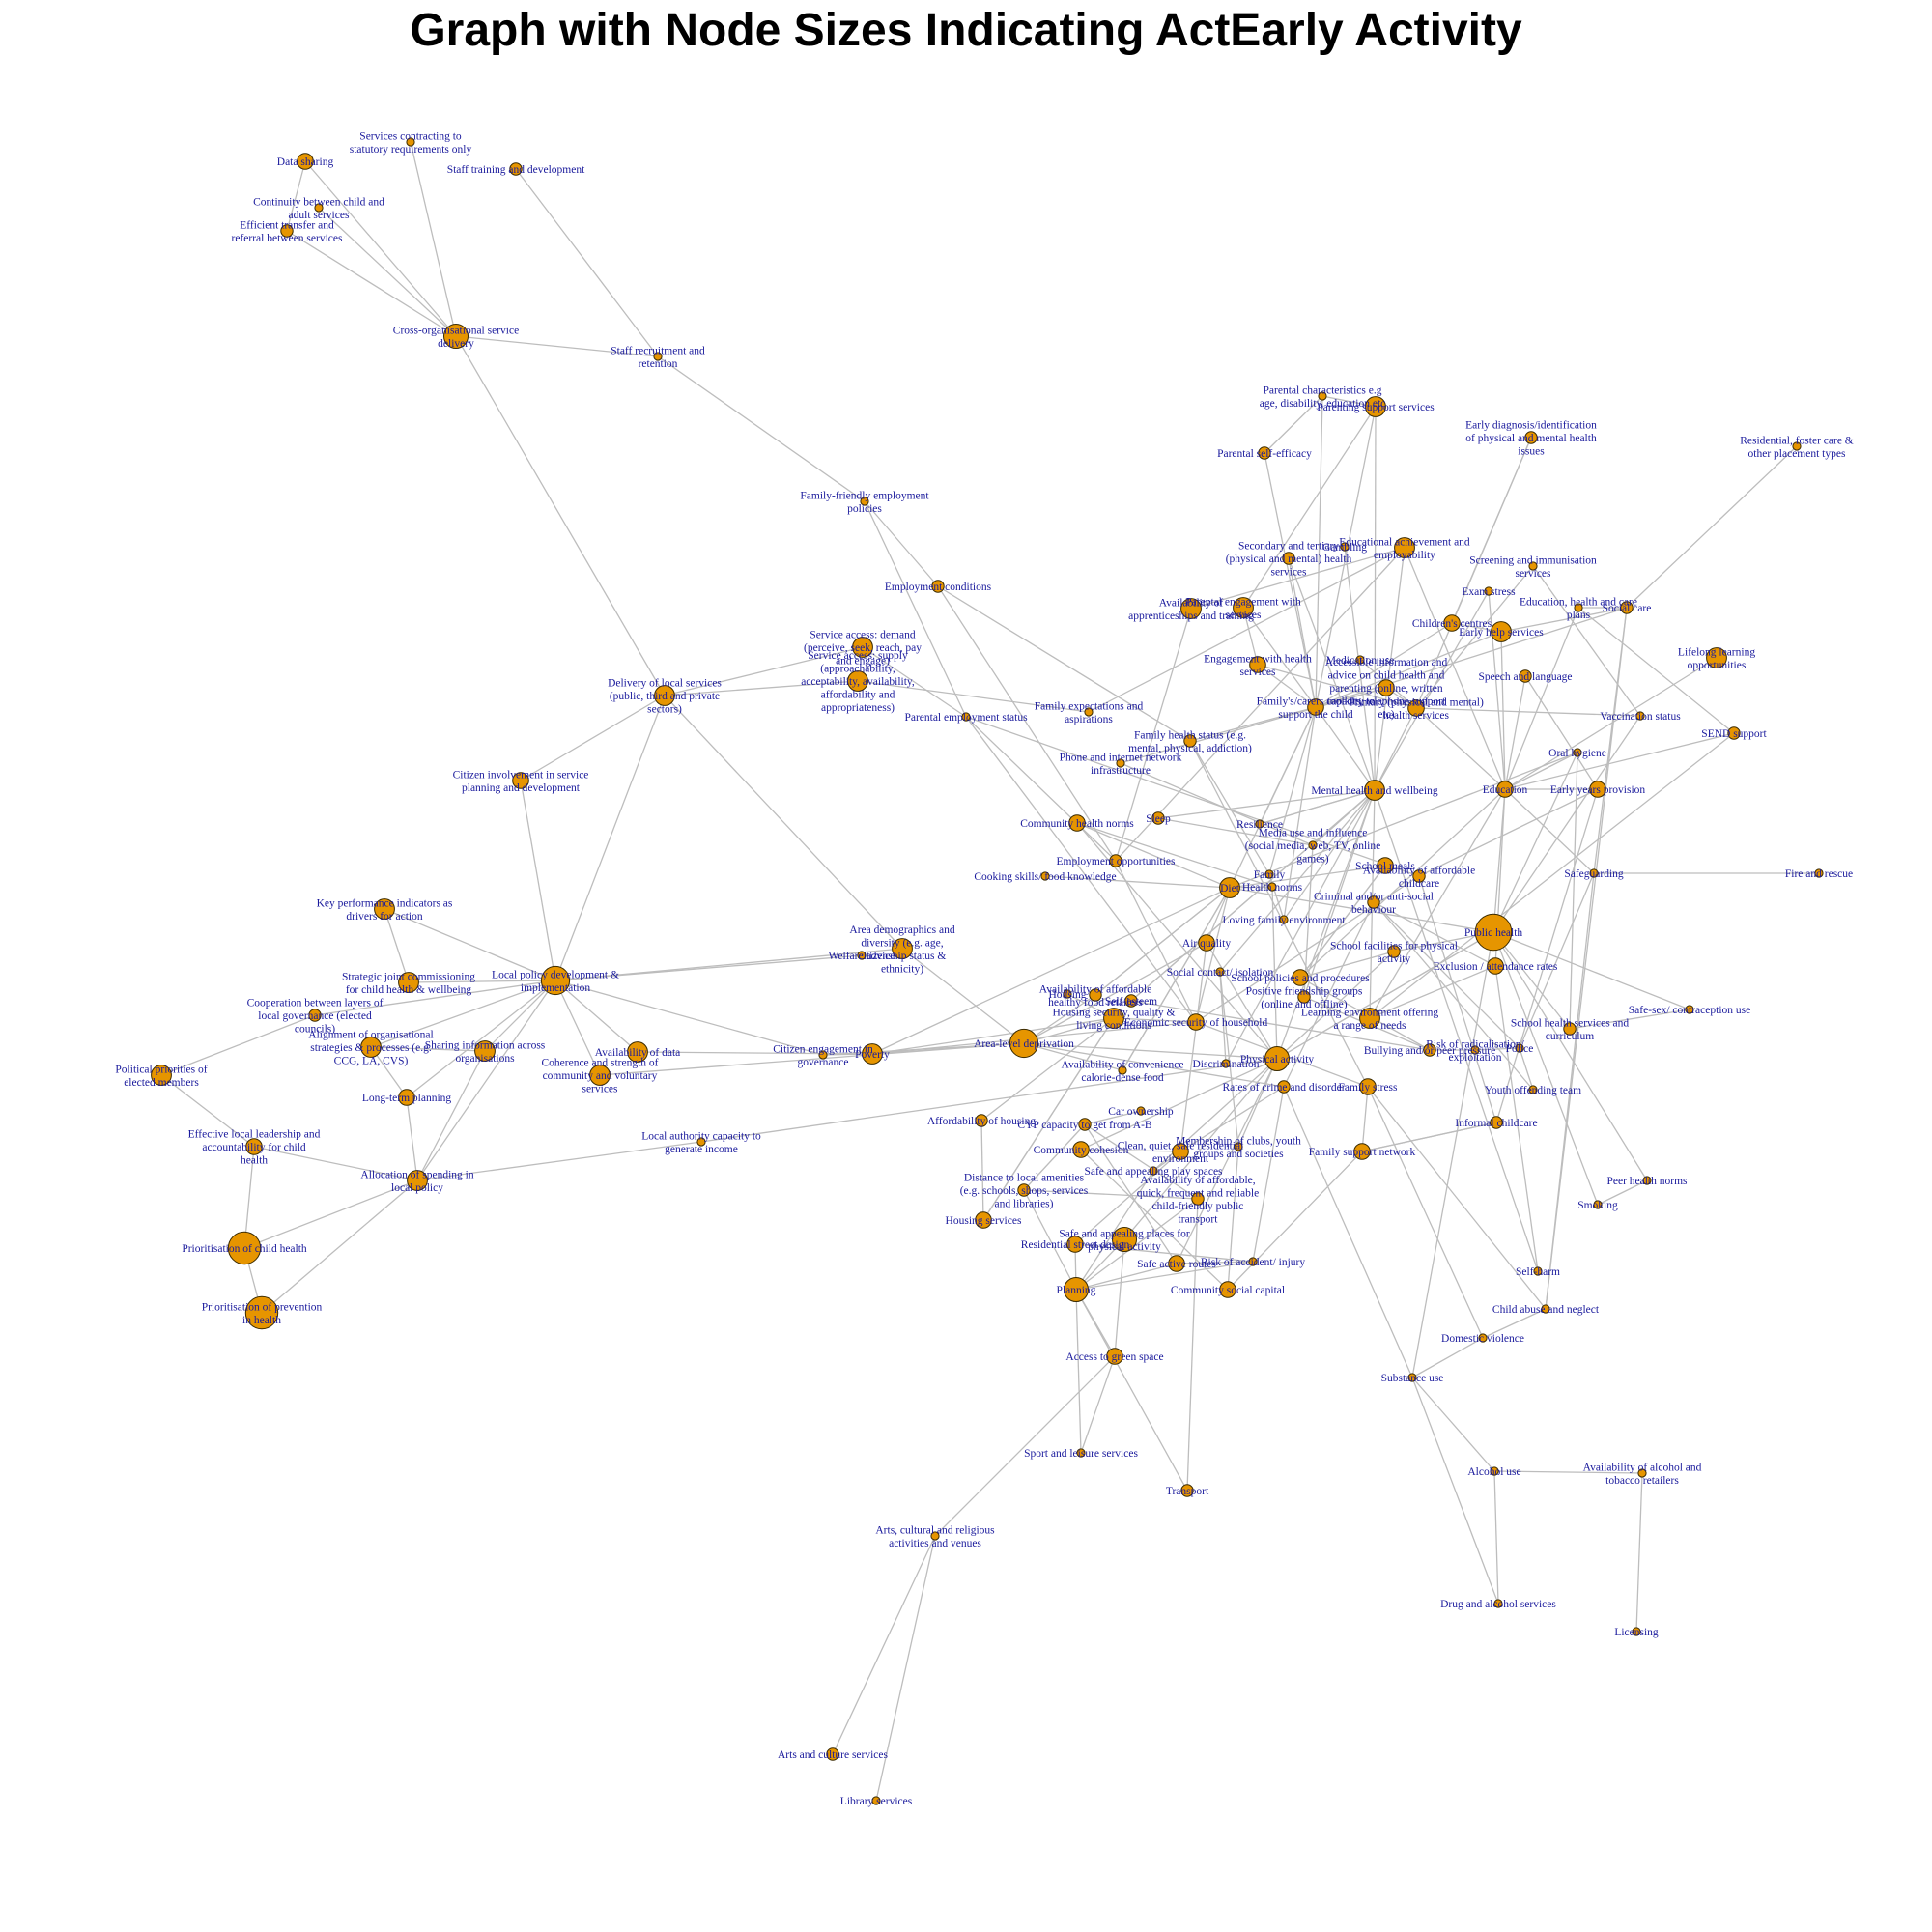 The height and width of the screenshot is (1932, 1932). I want to click on node-famc, so click(1315, 707).